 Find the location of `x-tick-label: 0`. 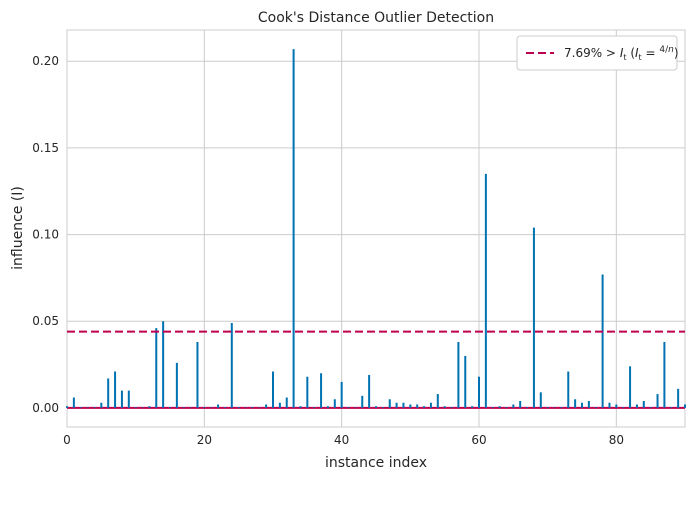

x-tick-label: 0 is located at coordinates (67, 440).